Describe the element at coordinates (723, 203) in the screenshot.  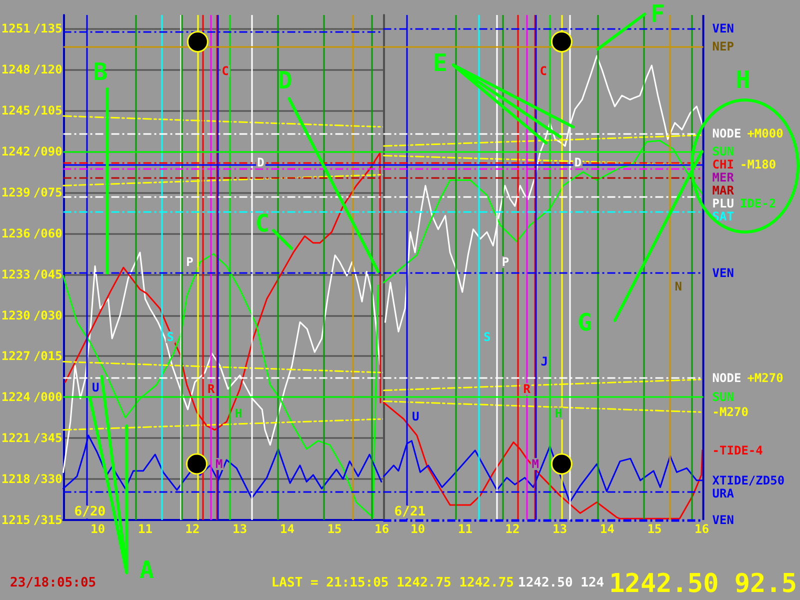
I see `ref-line-label: PLU` at that location.